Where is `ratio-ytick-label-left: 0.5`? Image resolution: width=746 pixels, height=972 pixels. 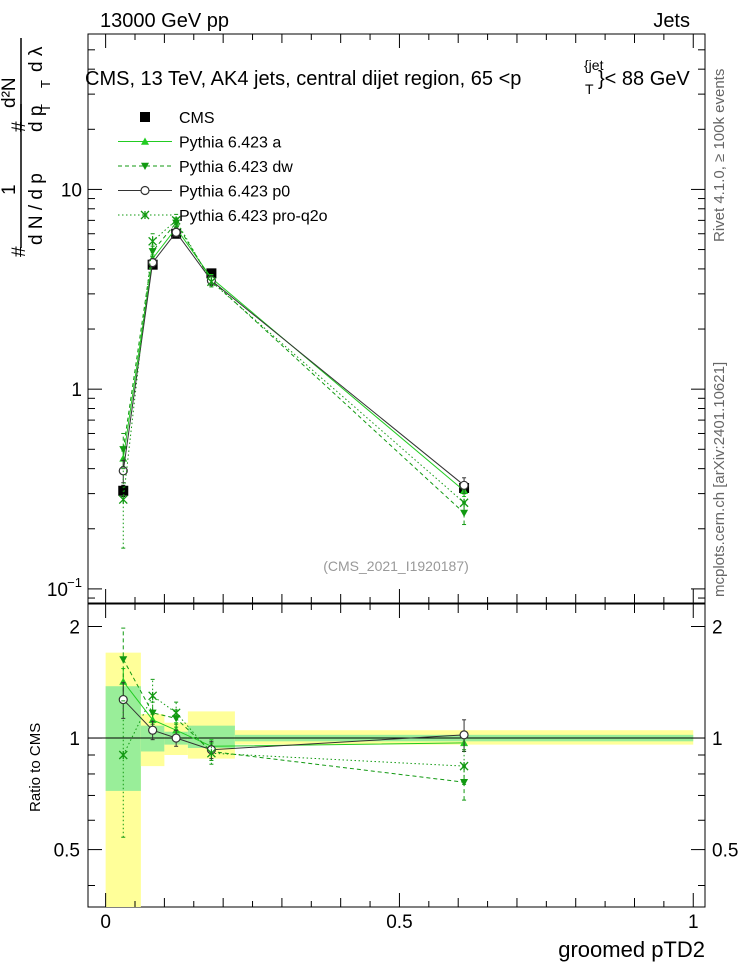
ratio-ytick-label-left: 0.5 is located at coordinates (67, 851).